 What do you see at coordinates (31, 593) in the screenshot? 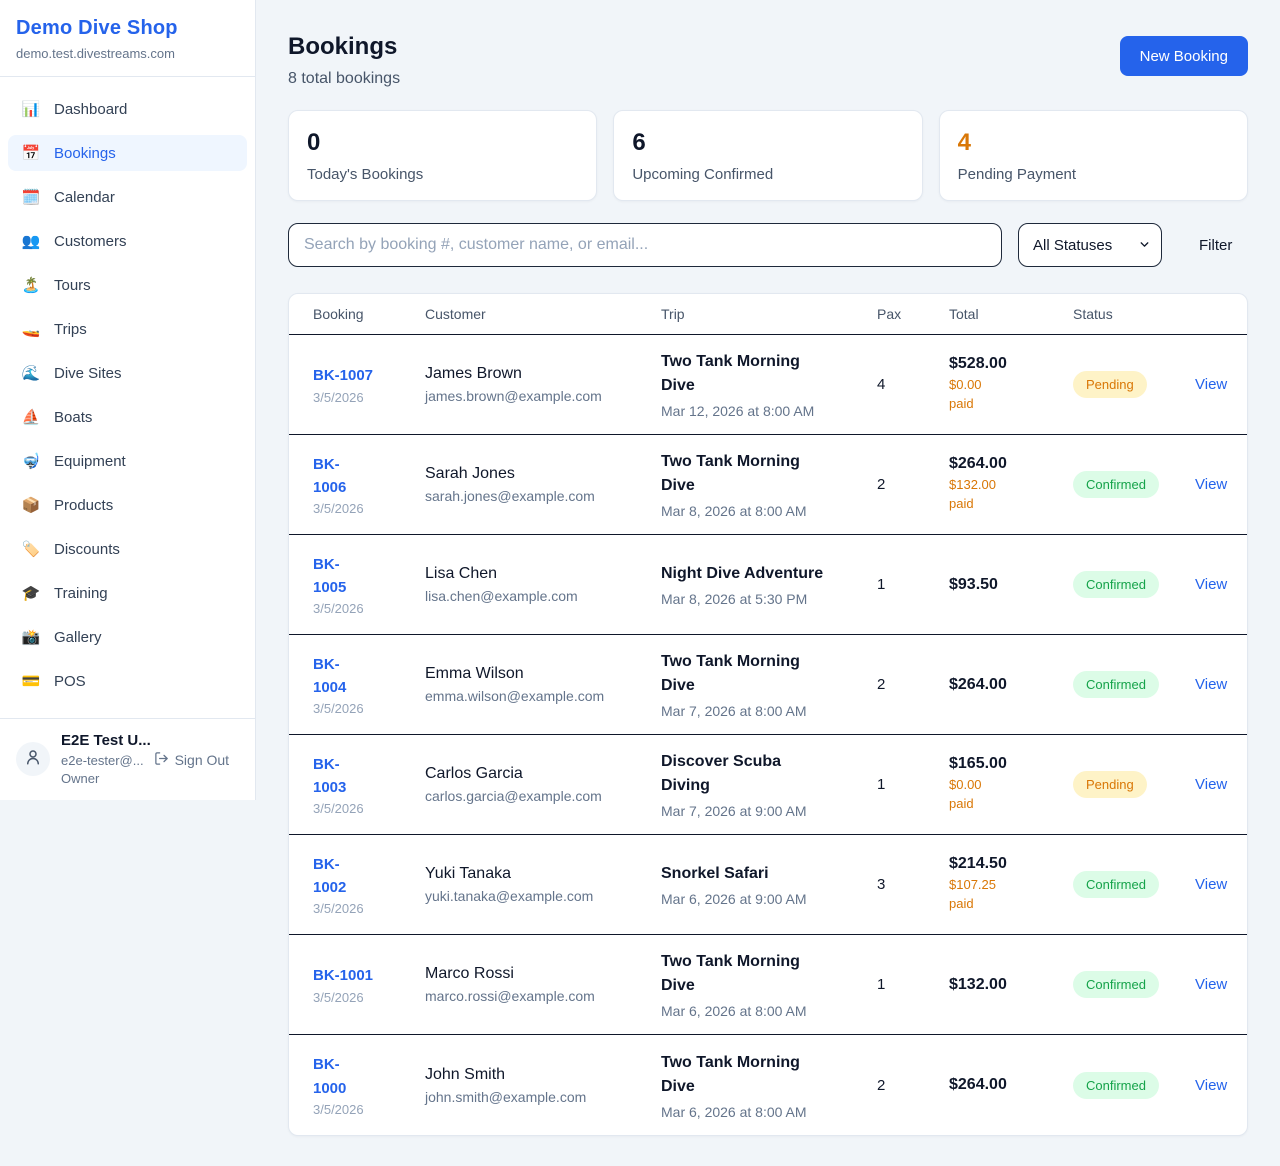
I see `sidebar-item-icon: 🎓` at bounding box center [31, 593].